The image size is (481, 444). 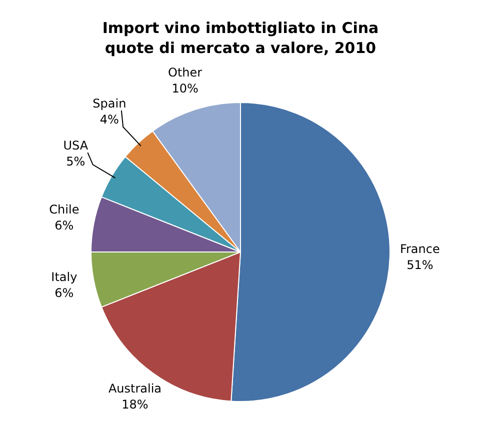 What do you see at coordinates (420, 265) in the screenshot?
I see `data-label: 51%` at bounding box center [420, 265].